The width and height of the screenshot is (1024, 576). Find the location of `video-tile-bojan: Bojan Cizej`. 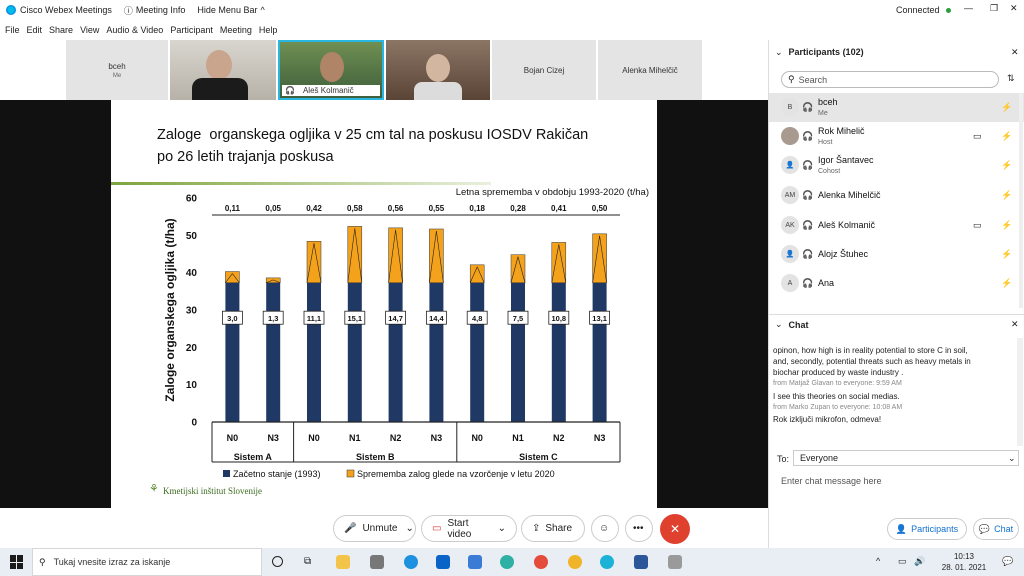

video-tile-bojan: Bojan Cizej is located at coordinates (544, 70).